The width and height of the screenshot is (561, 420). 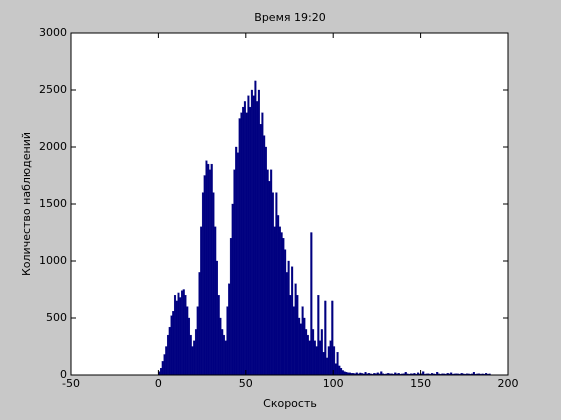 What do you see at coordinates (26, 204) in the screenshot?
I see `y-axis-label: Количество наблюдений` at bounding box center [26, 204].